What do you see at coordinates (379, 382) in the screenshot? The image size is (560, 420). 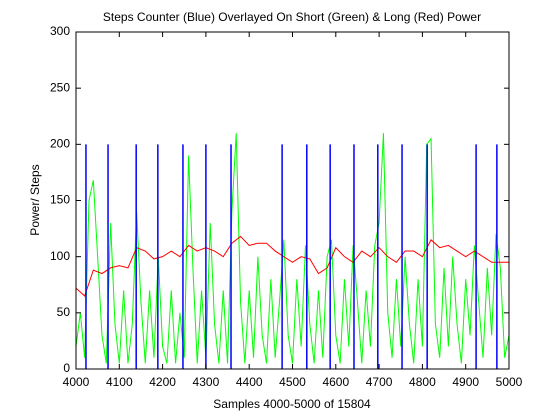 I see `x-tick-label: 4700` at bounding box center [379, 382].